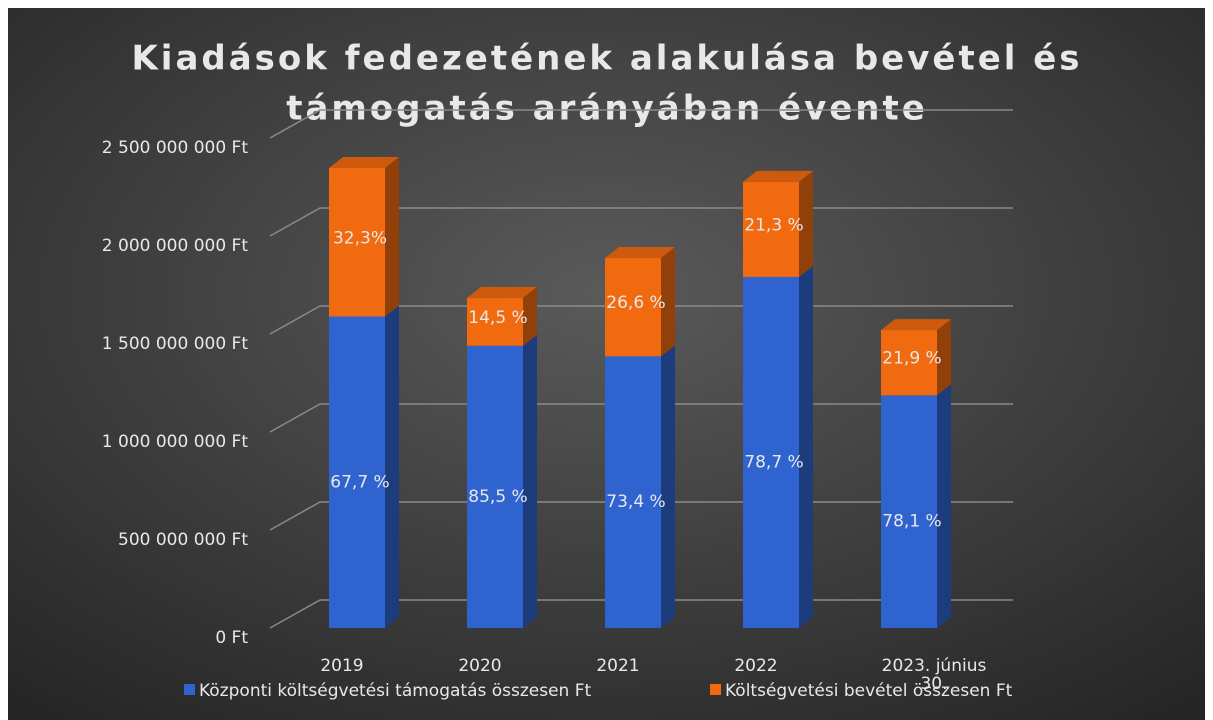 Image resolution: width=1213 pixels, height=720 pixels. What do you see at coordinates (911, 359) in the screenshot?
I see `data-label: 21,9 %` at bounding box center [911, 359].